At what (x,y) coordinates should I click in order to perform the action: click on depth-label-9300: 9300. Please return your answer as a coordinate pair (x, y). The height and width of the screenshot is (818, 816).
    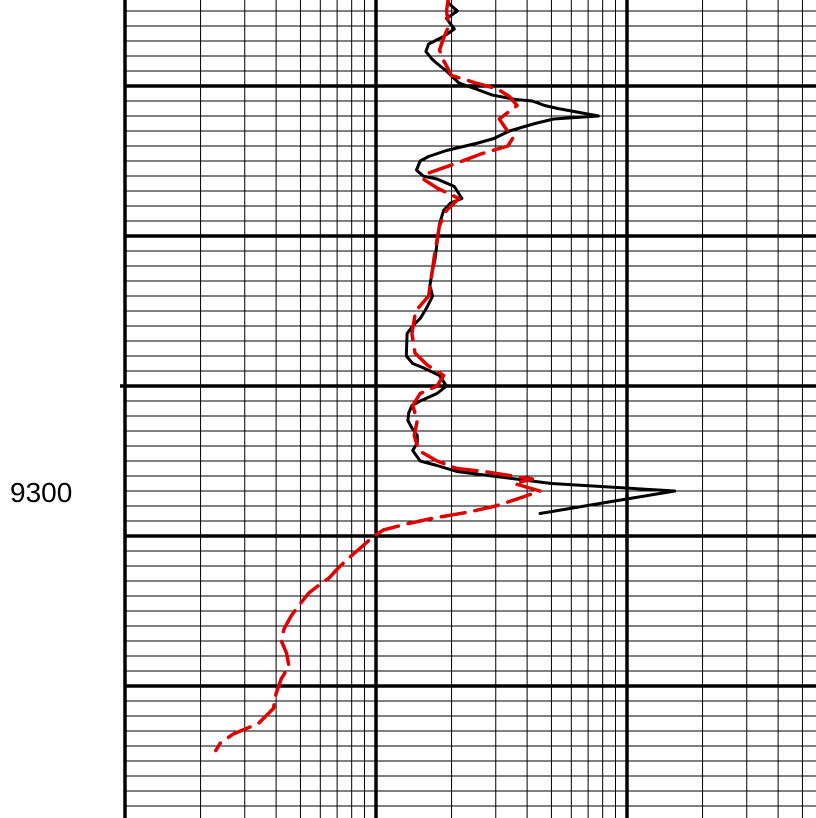
    Looking at the image, I should click on (41, 492).